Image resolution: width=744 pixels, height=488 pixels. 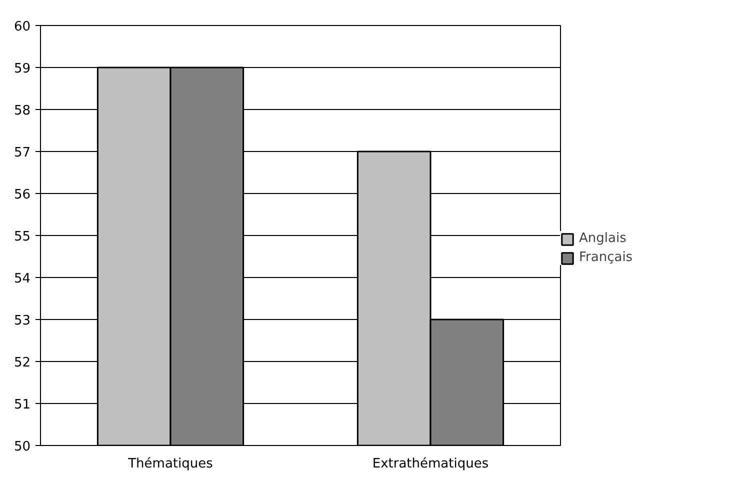 What do you see at coordinates (22, 195) in the screenshot?
I see `y-tick-label: 56` at bounding box center [22, 195].